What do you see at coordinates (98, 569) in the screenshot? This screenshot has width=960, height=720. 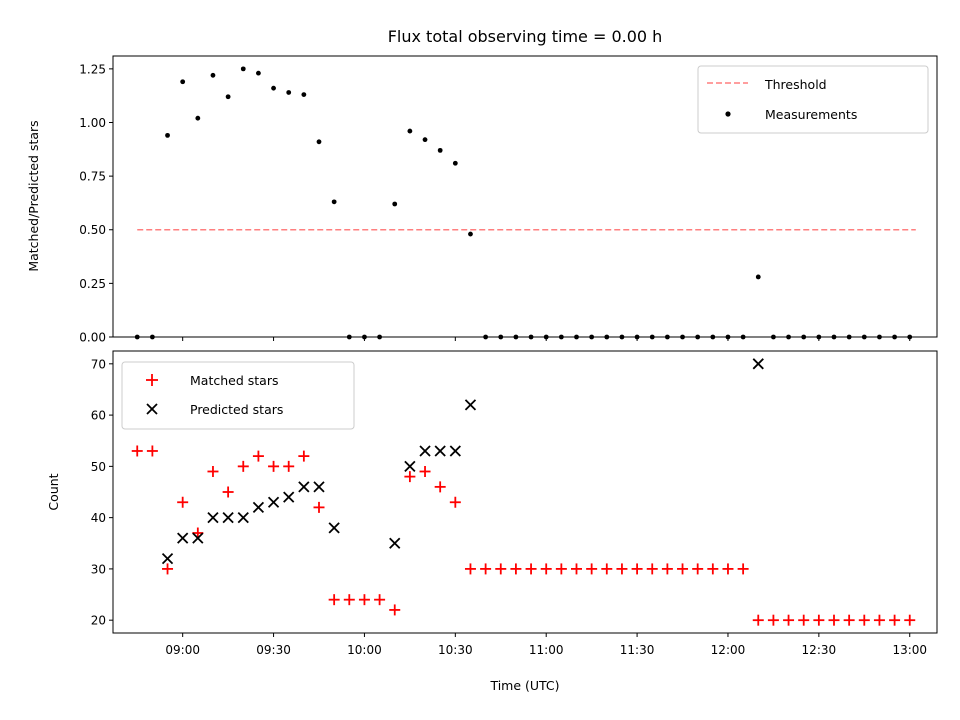 I see `bottom-y-tick-label: 30` at bounding box center [98, 569].